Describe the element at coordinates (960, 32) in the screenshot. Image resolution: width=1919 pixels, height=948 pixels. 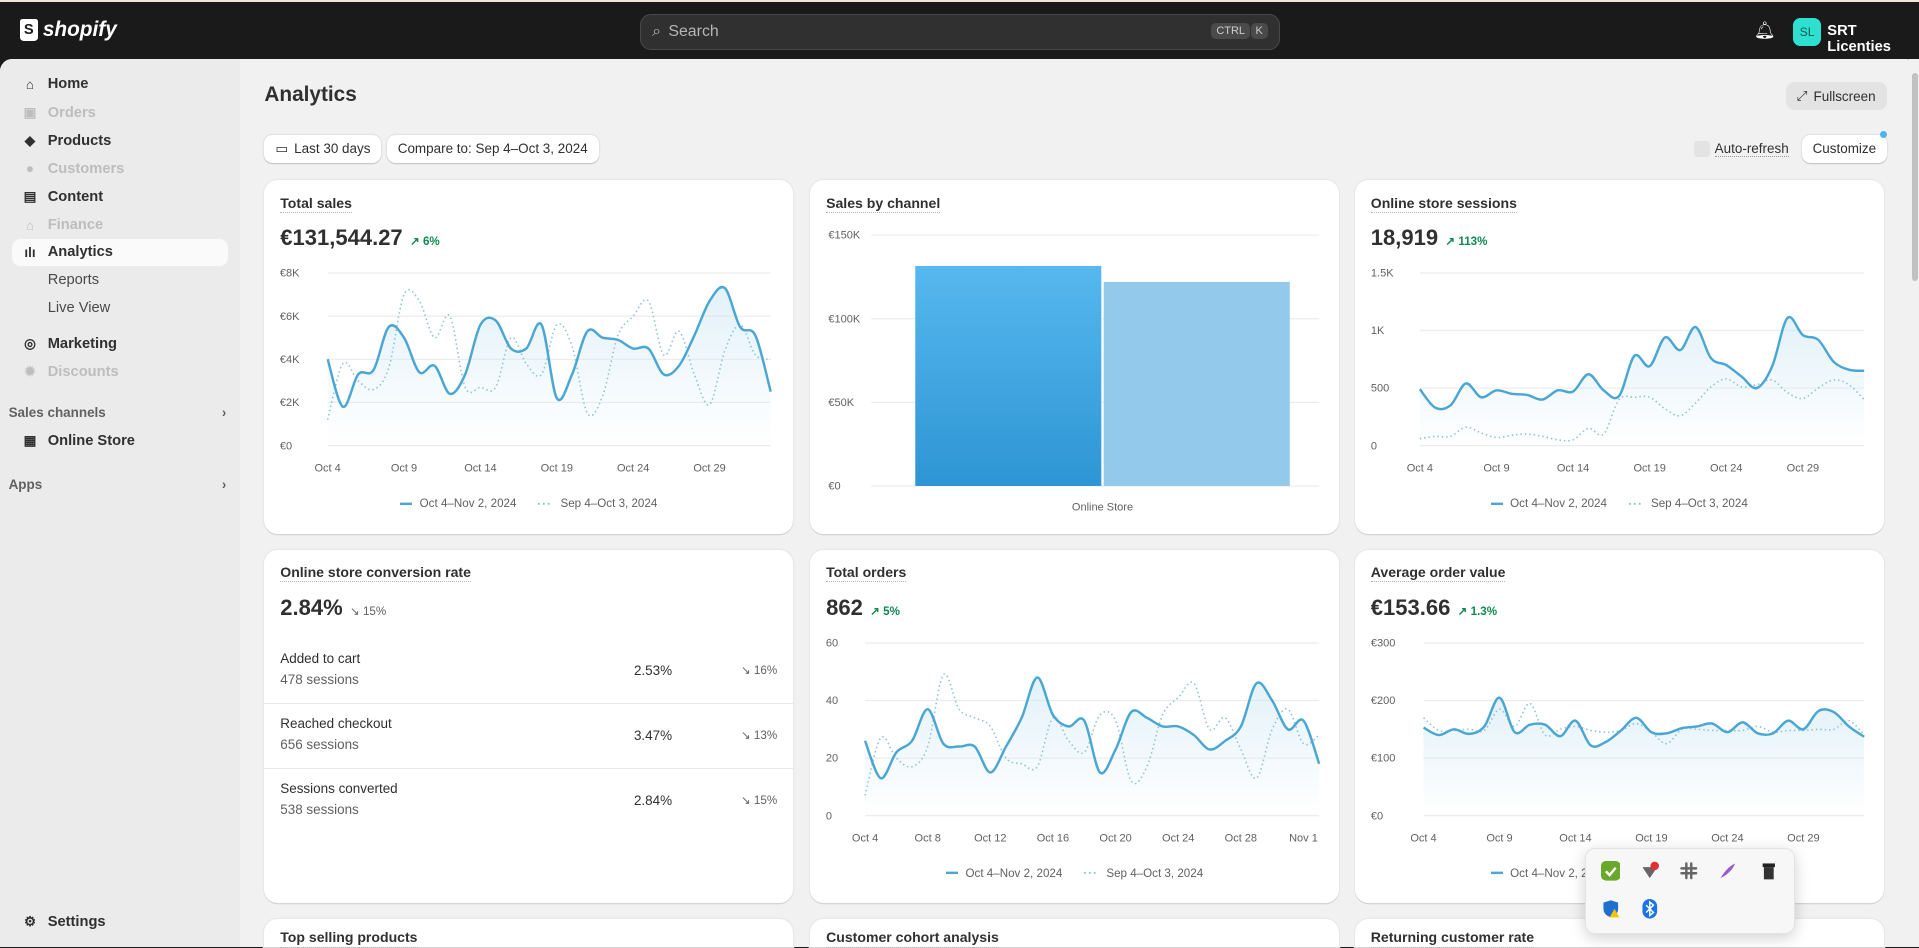
I see `search-input: ⌕ Search CTRL K` at that location.